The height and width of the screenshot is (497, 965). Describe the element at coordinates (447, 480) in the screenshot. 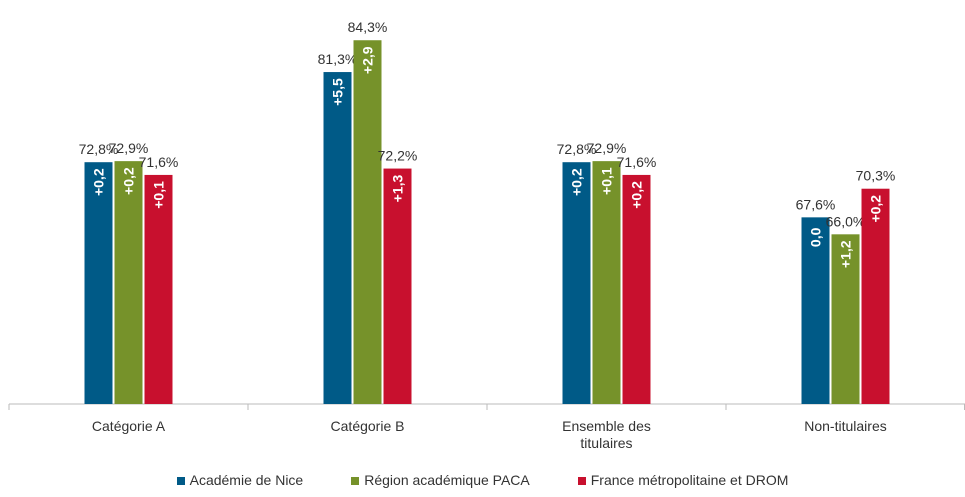

I see `legend-label: Région académique PACA` at that location.